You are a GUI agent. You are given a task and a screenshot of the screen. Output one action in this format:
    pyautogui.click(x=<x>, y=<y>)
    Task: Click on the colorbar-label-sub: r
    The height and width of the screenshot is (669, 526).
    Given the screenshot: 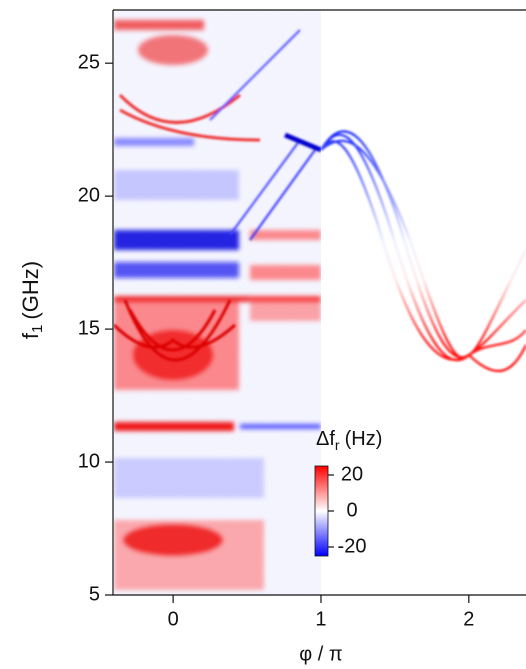 What is the action you would take?
    pyautogui.click(x=337, y=445)
    